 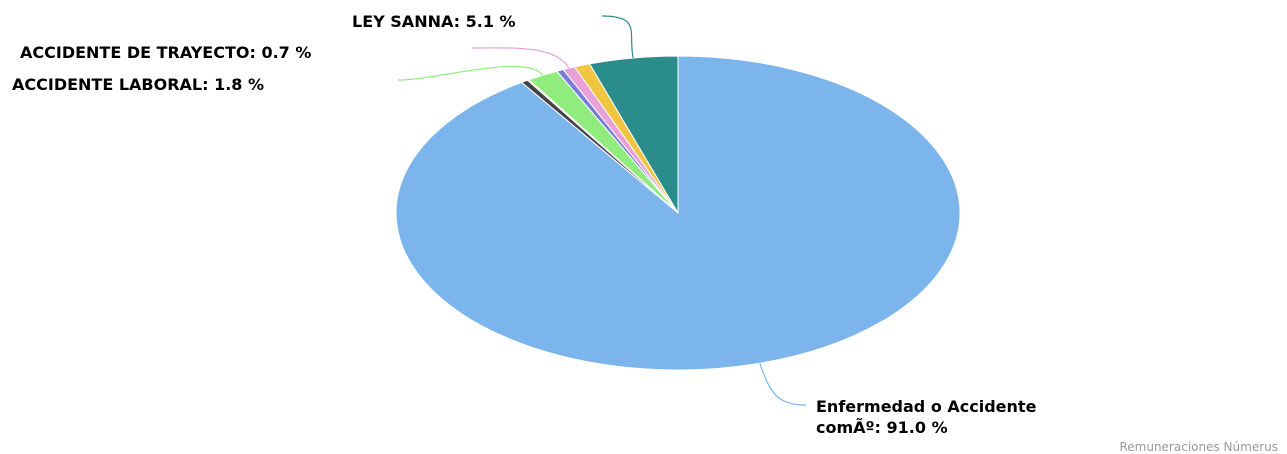 What do you see at coordinates (926, 406) in the screenshot?
I see `data-label-enfermedad-line-1: Enfermedad o Accidente` at bounding box center [926, 406].